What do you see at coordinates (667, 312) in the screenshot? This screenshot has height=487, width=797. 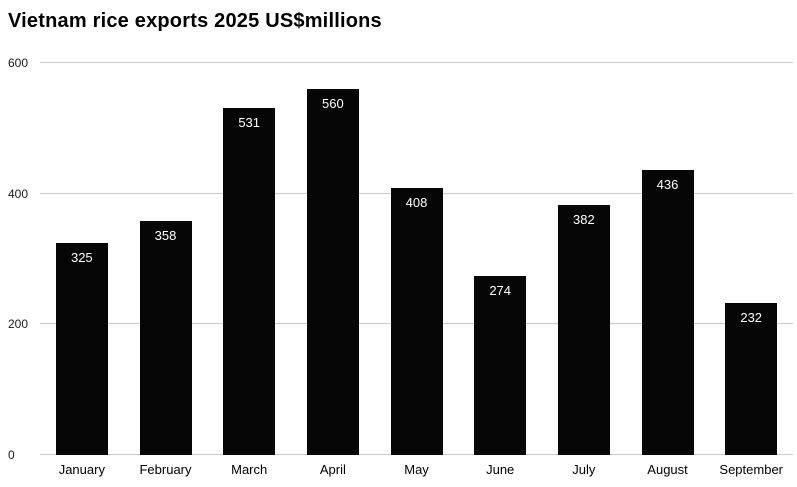 I see `bar-august: 436` at bounding box center [667, 312].